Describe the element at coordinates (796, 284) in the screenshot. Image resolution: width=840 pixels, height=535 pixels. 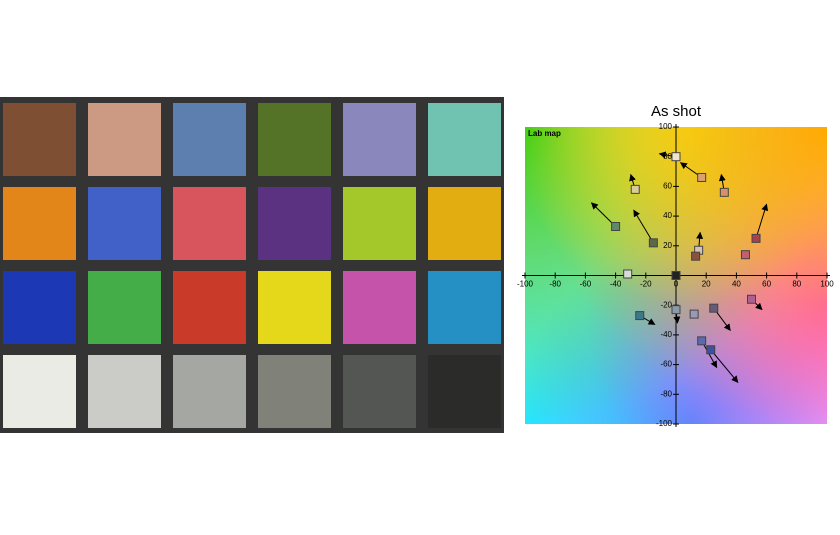
I see `x-tick-label: 80` at that location.